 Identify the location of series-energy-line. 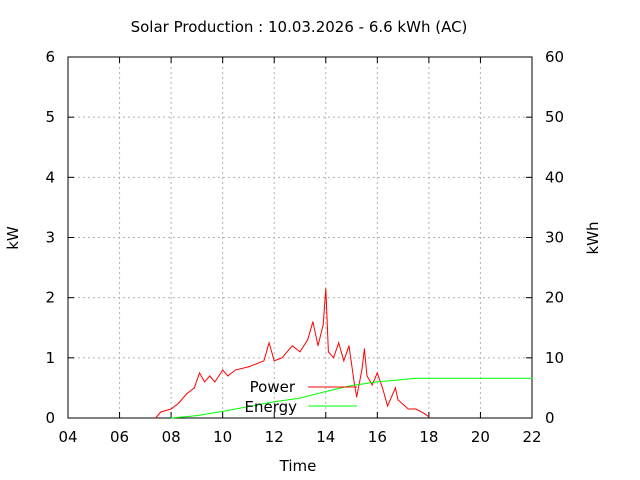
(351, 398).